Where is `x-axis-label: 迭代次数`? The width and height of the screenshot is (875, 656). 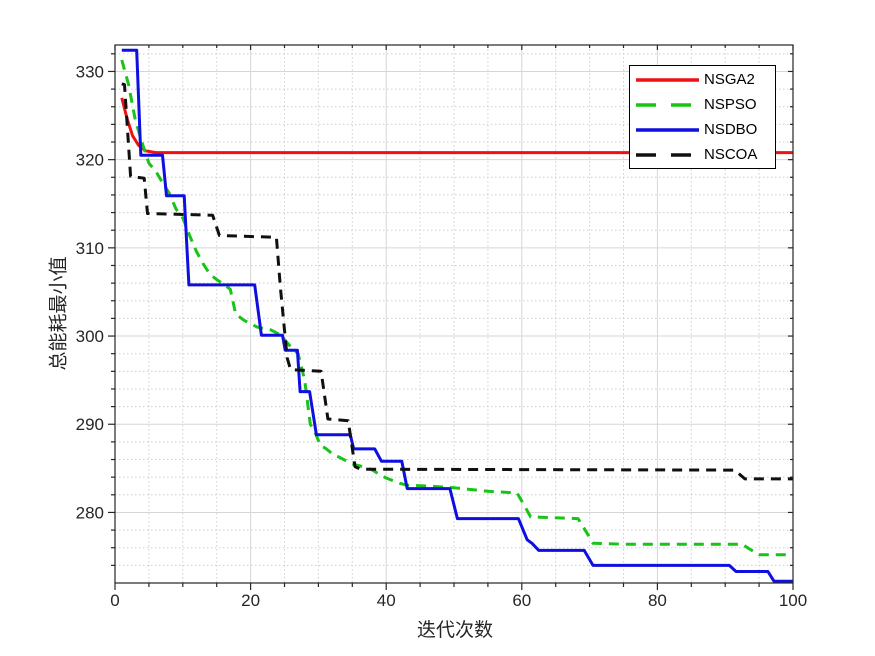
x-axis-label: 迭代次数 is located at coordinates (454, 630).